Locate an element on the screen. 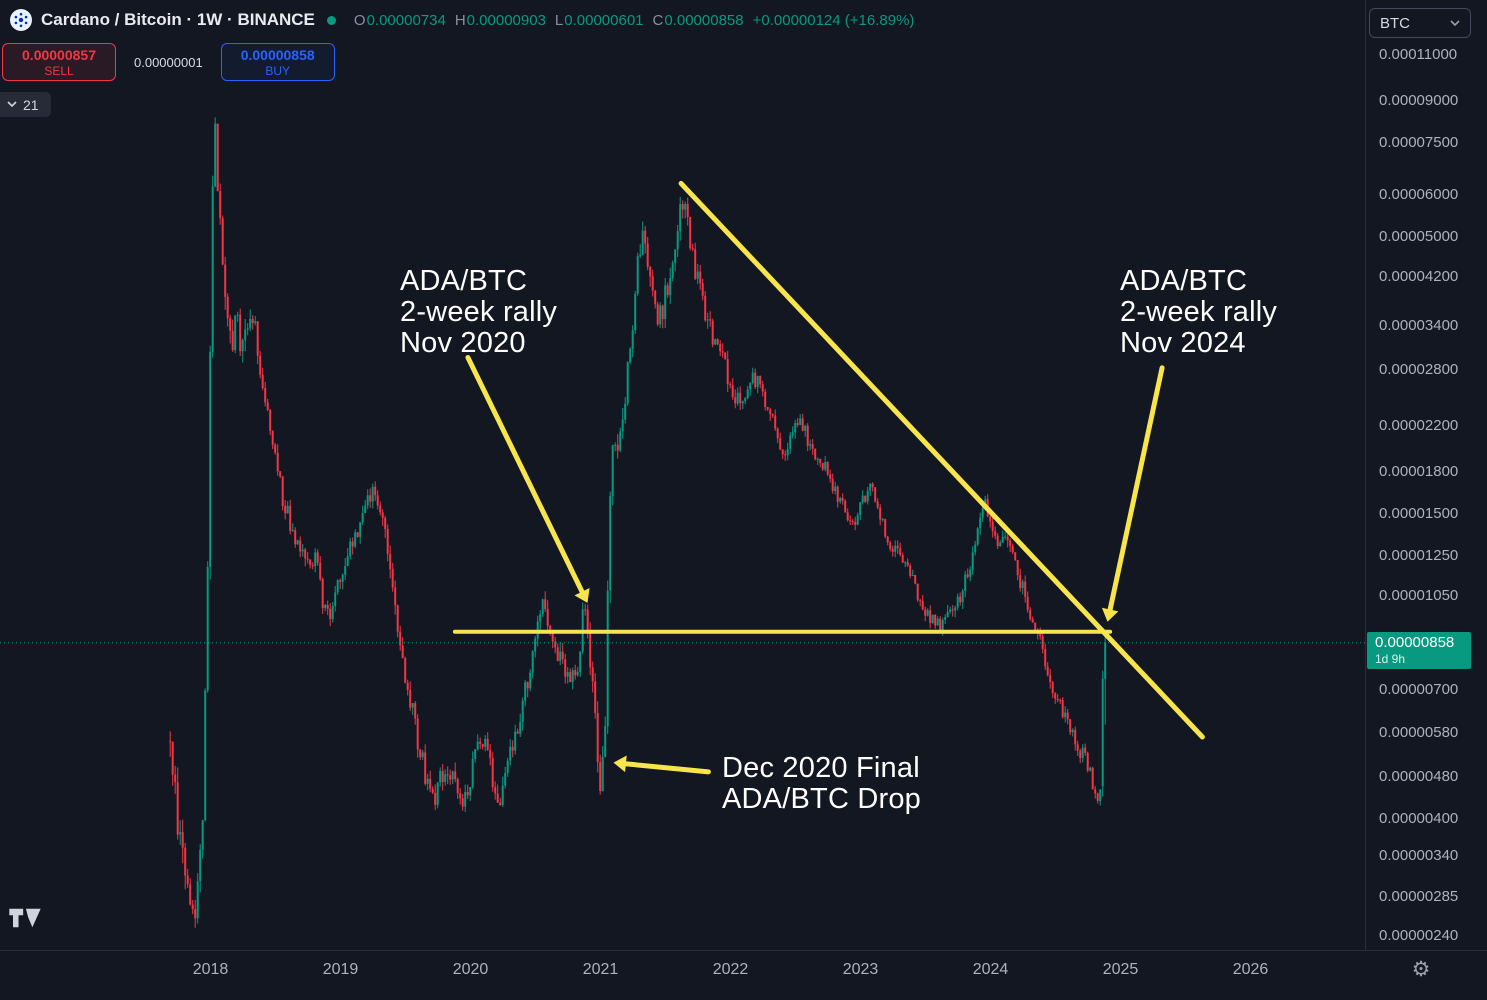  ohlc-low-value: 0.00000601 is located at coordinates (604, 20).